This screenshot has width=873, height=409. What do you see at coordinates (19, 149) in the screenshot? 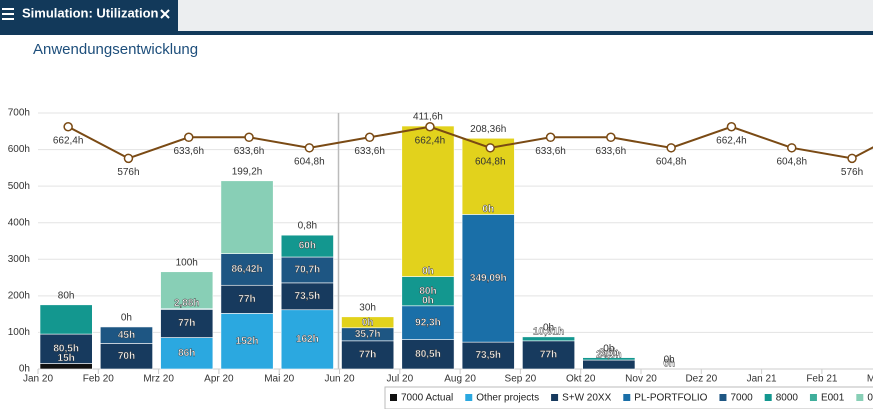
I see `y-tick-label: 600h` at bounding box center [19, 149].